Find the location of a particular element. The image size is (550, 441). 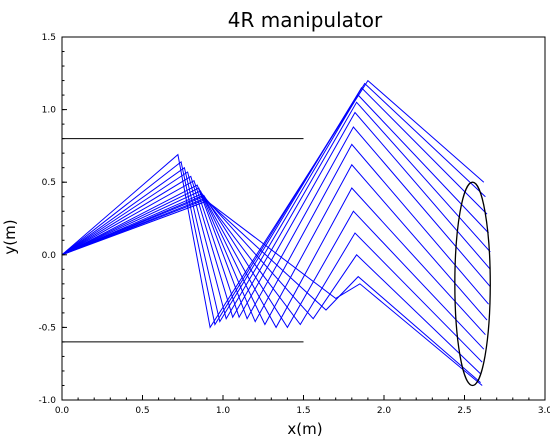

y-tick-label: -1.0 is located at coordinates (47, 401).